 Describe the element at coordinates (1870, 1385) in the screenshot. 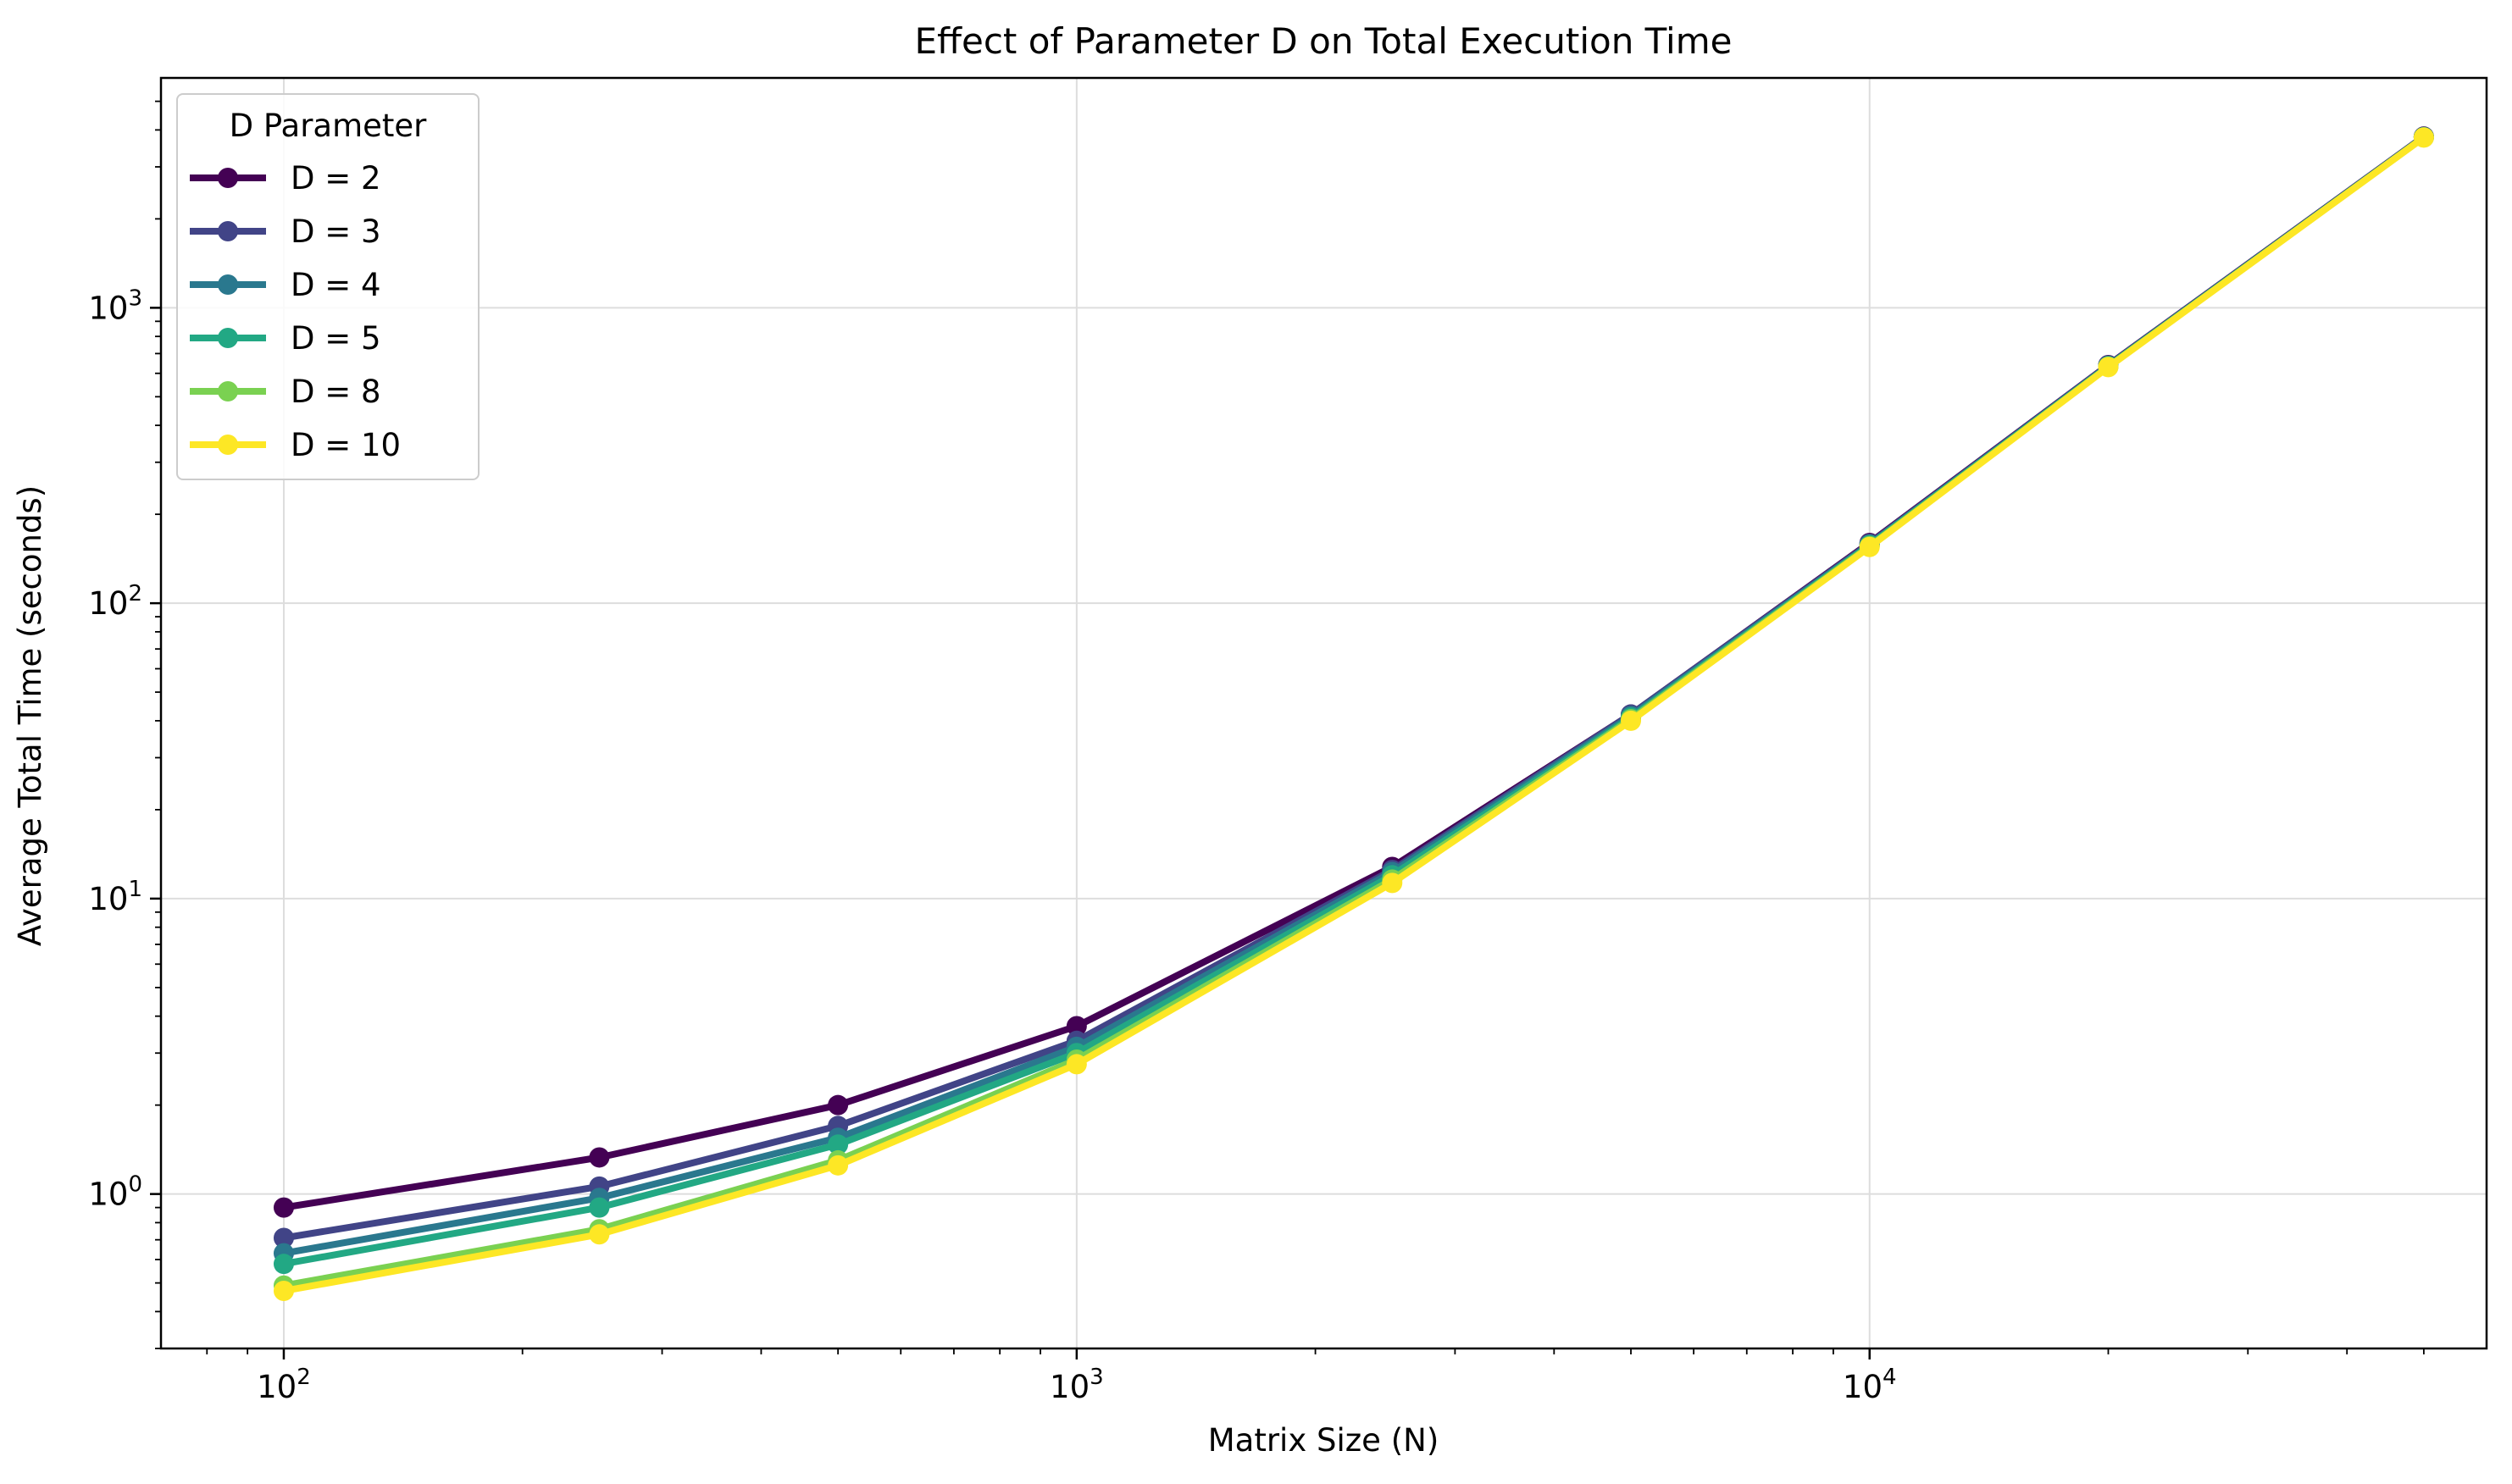

I see `x-tick-label: 104` at that location.